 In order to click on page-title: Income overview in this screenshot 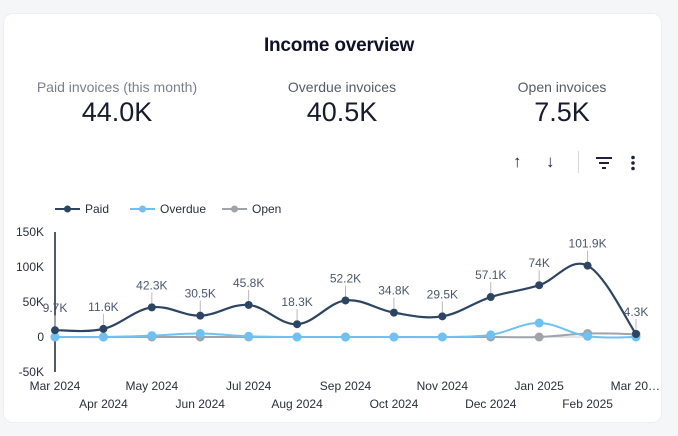, I will do `click(339, 45)`.